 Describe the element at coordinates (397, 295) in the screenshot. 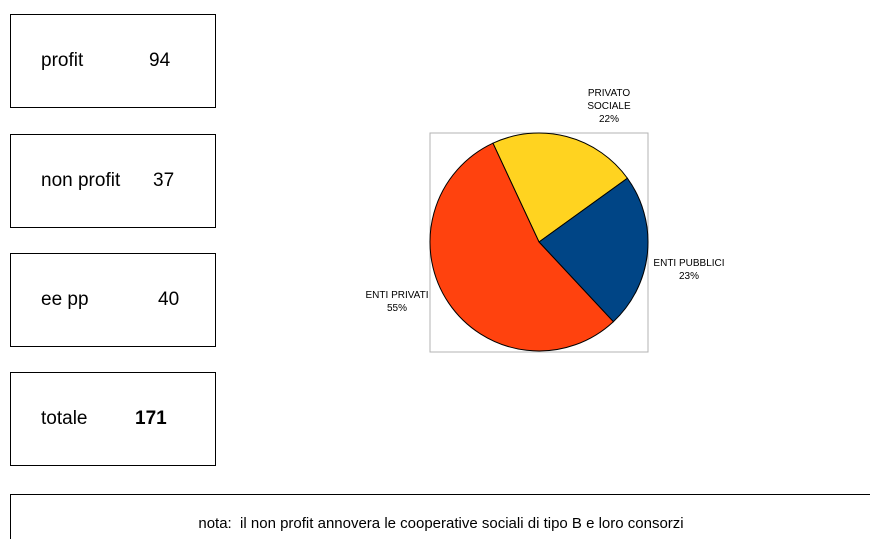

I see `slice-category-label: ENTI PRIVATI` at that location.